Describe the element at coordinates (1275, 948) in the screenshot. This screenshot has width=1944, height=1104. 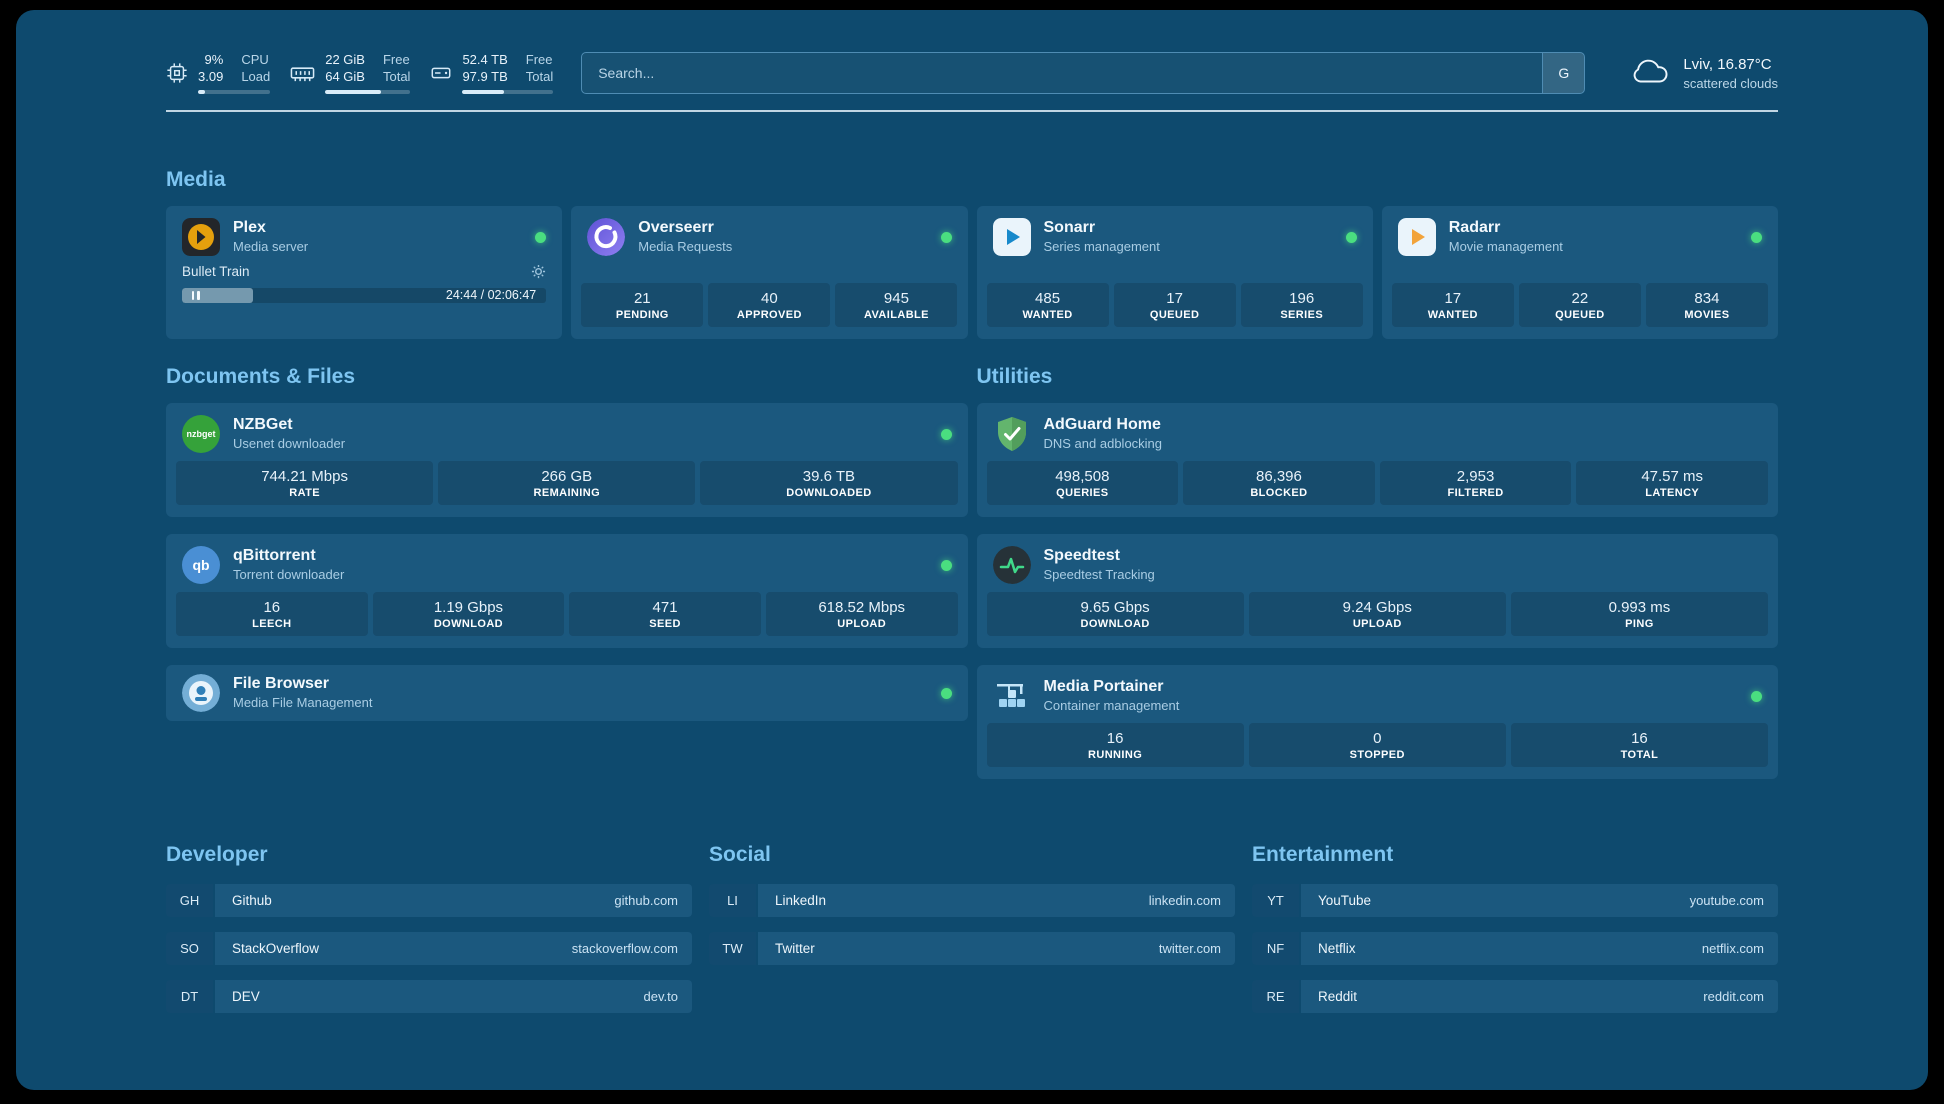
I see `bookmark-abbr: NF` at that location.